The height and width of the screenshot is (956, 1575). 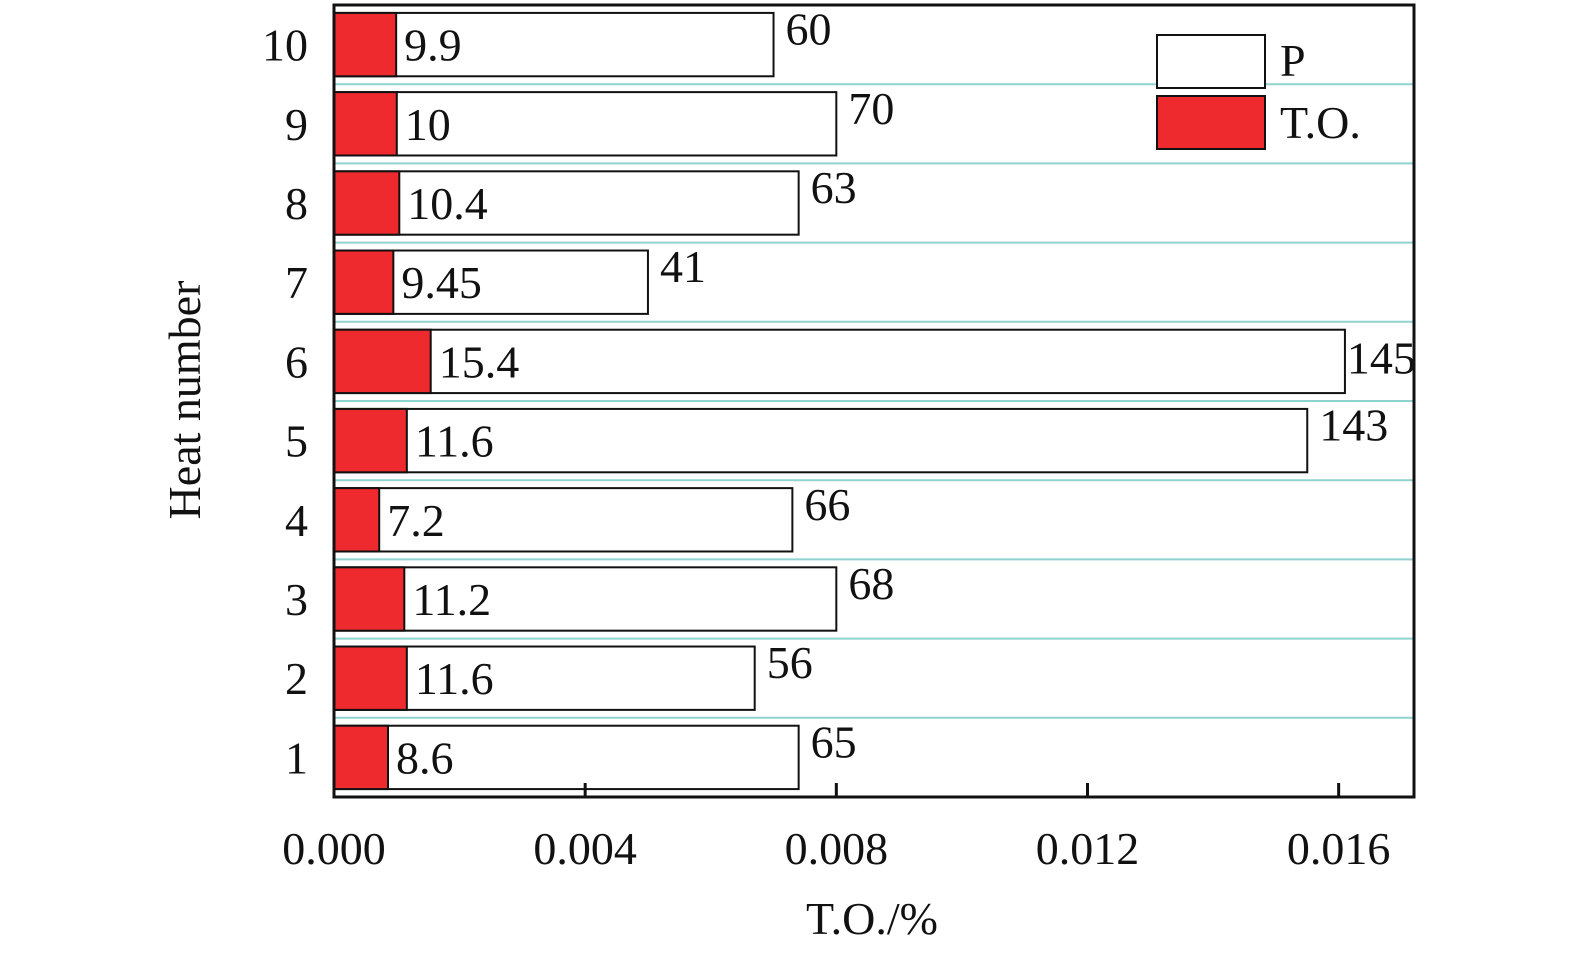 What do you see at coordinates (1339, 848) in the screenshot?
I see `x-tick-label: 0.016` at bounding box center [1339, 848].